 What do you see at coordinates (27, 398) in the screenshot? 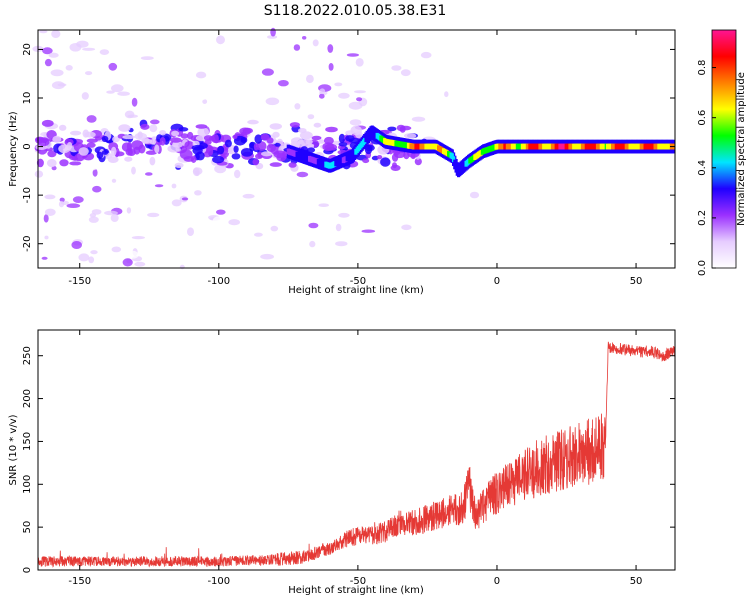
I see `y-tick-label: 200` at bounding box center [27, 398].